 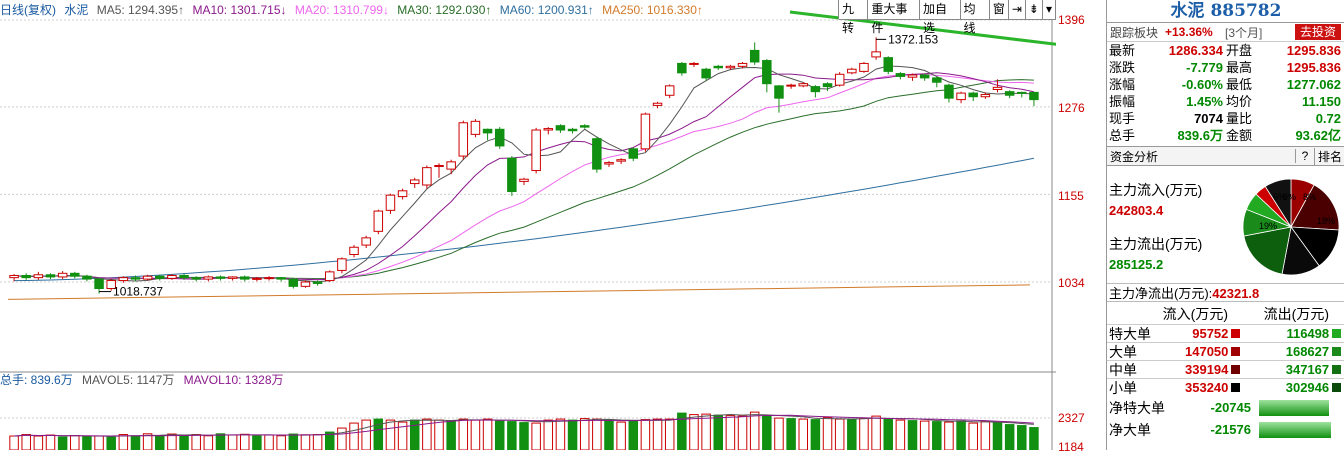 I want to click on pie-label: 8%, so click(x=1309, y=197).